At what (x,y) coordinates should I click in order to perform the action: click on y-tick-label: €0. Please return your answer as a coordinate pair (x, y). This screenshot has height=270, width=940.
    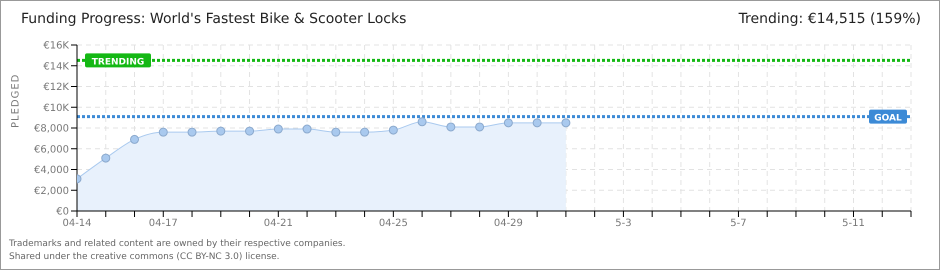
    Looking at the image, I should click on (62, 212).